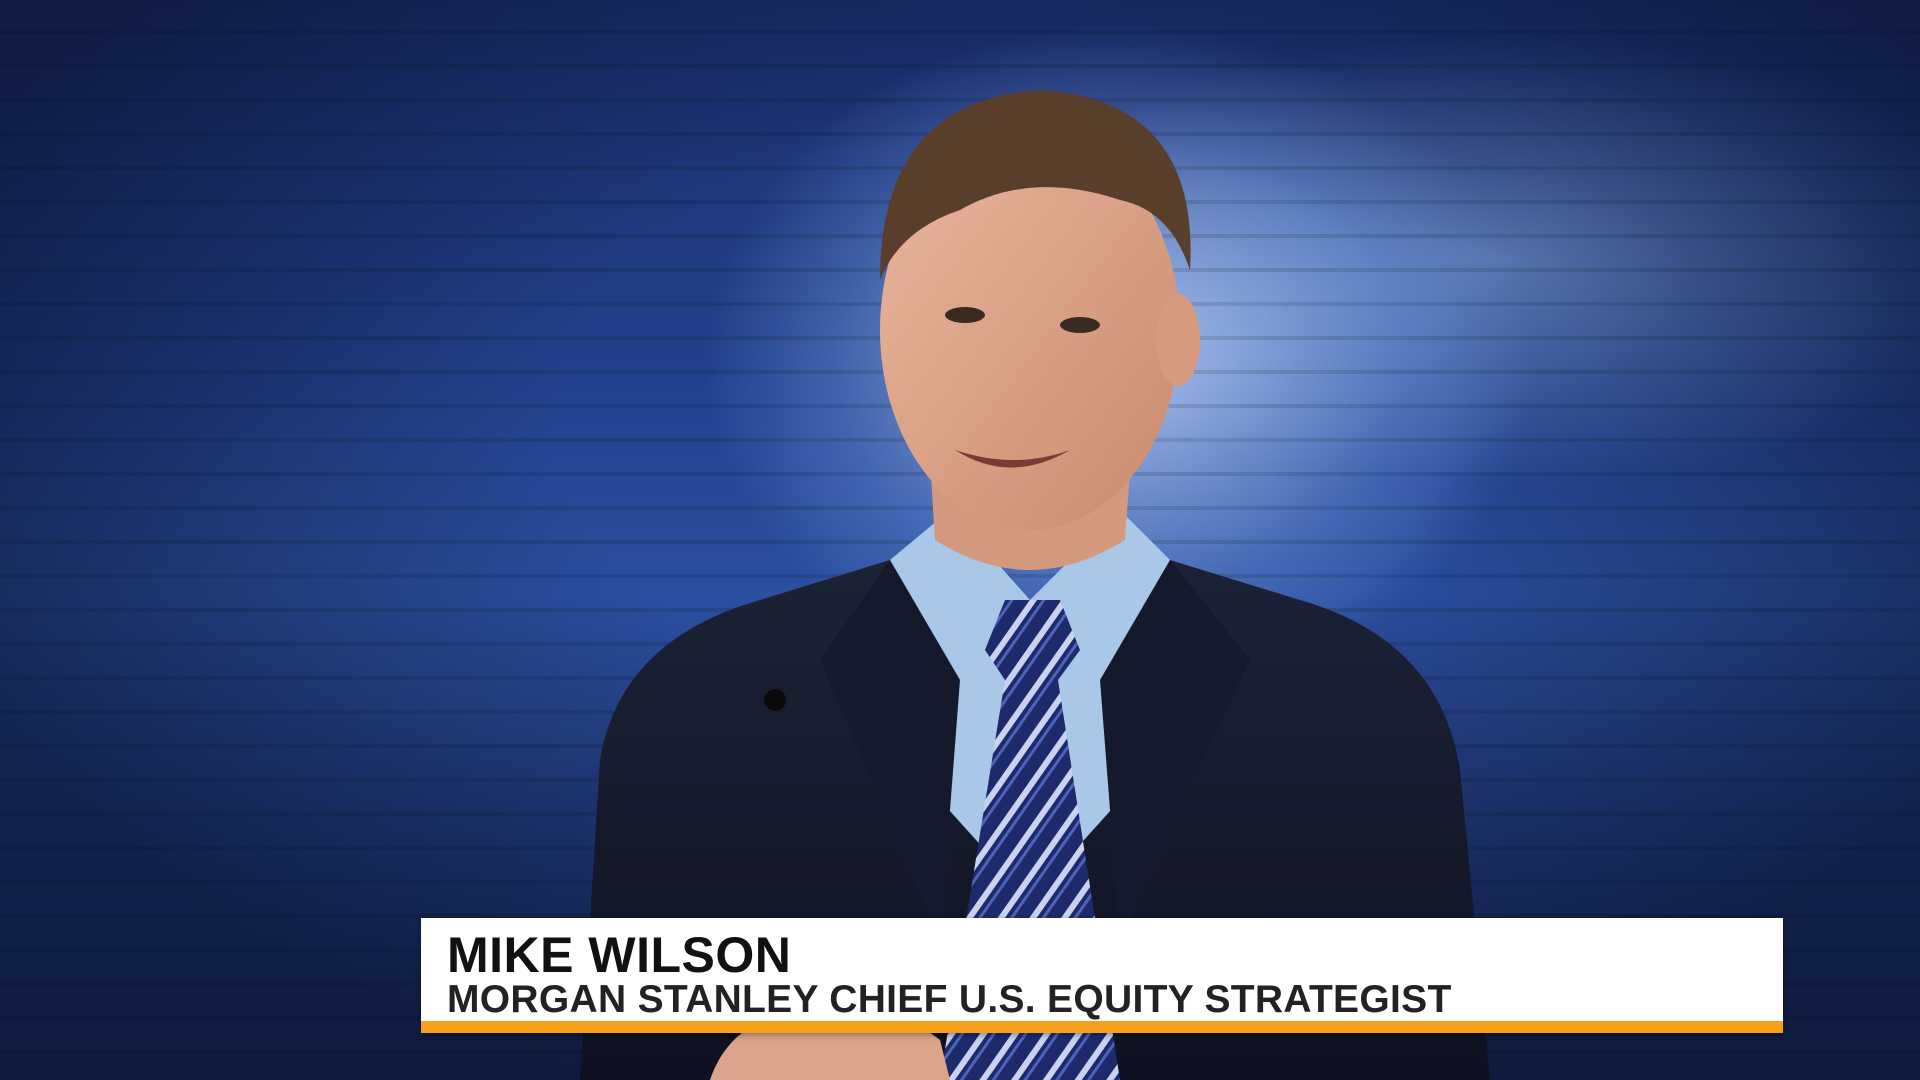 The width and height of the screenshot is (1920, 1080). What do you see at coordinates (1035, 185) in the screenshot?
I see `hair` at bounding box center [1035, 185].